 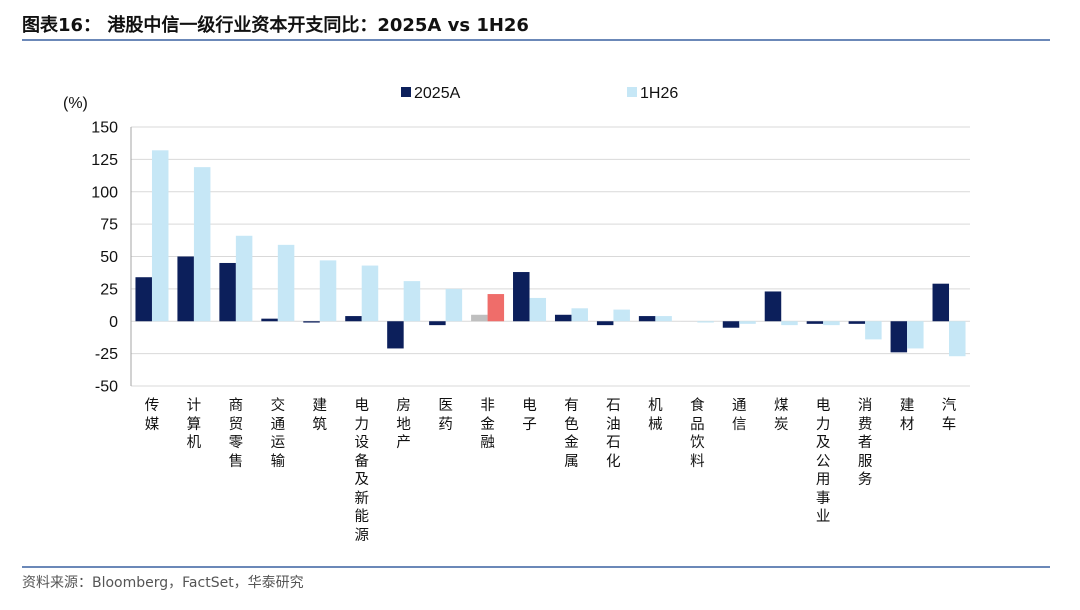 I want to click on y-tick-label: 150, so click(x=104, y=128).